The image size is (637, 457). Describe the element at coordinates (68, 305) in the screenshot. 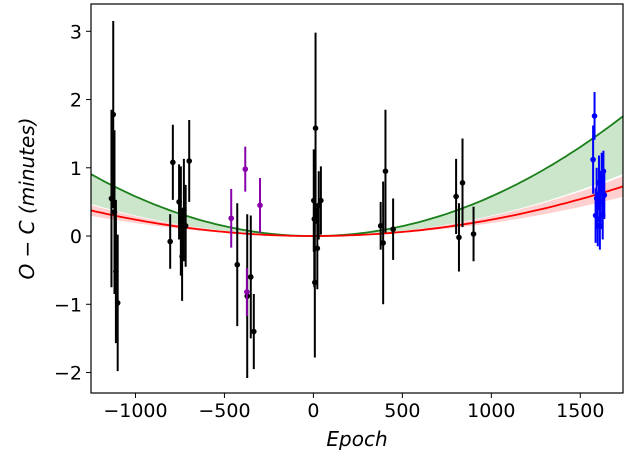

I see `y-tick-label: −1` at that location.